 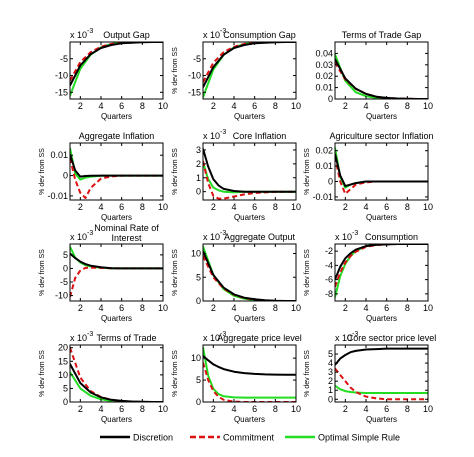 I want to click on legend-label: Discretion, so click(x=153, y=438).